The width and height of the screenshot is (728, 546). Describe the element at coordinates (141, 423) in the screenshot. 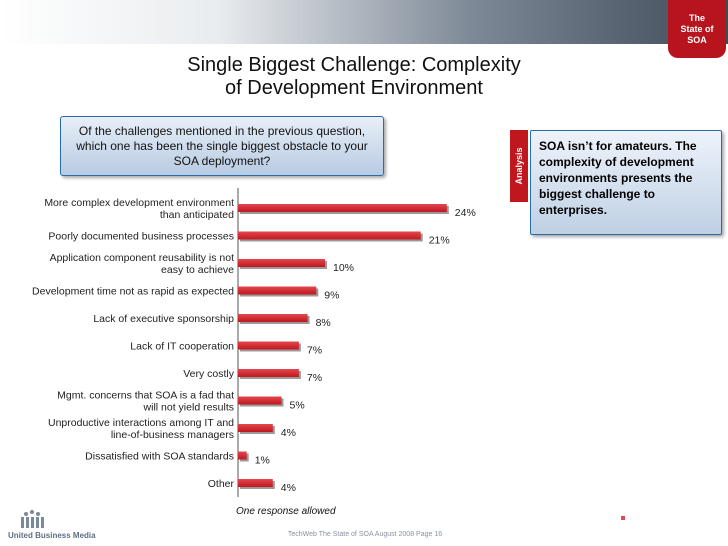

I see `category-label: Unproductive interactions among IT and` at that location.